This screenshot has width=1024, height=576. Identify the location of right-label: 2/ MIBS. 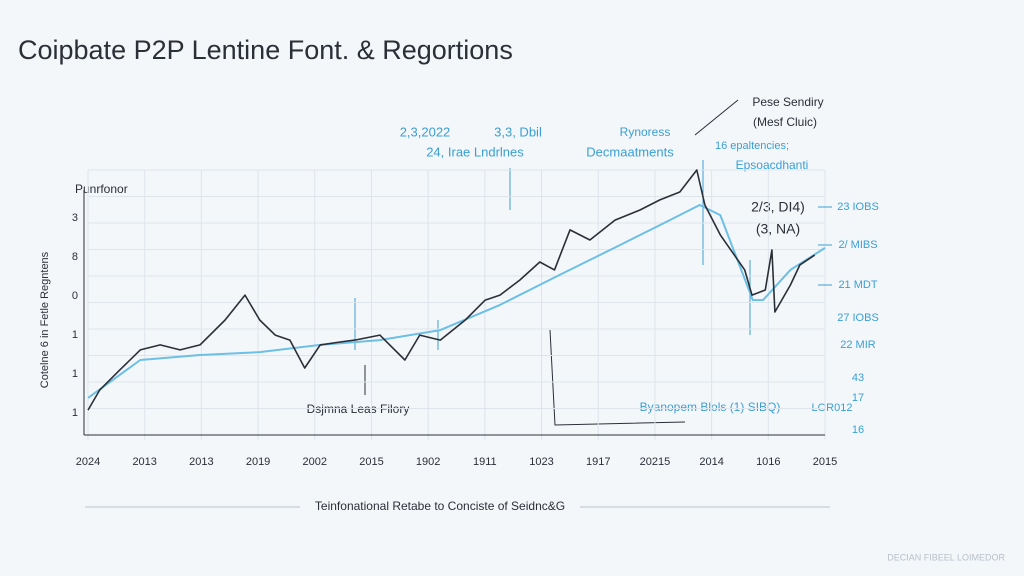
(857, 245).